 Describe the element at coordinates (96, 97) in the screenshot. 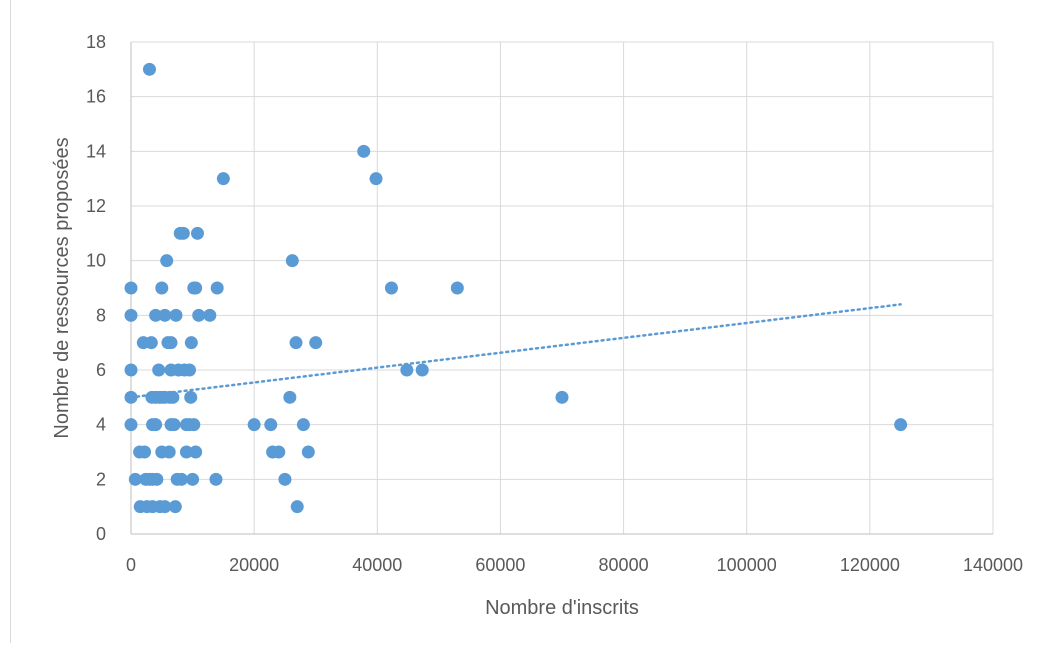

I see `y-tick-label: 16` at that location.